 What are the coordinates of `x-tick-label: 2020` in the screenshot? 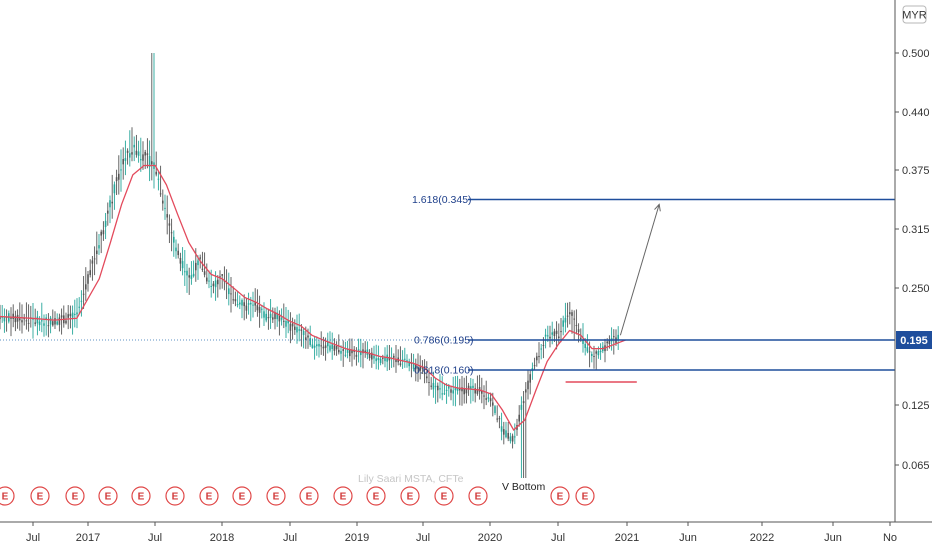 It's located at (490, 538).